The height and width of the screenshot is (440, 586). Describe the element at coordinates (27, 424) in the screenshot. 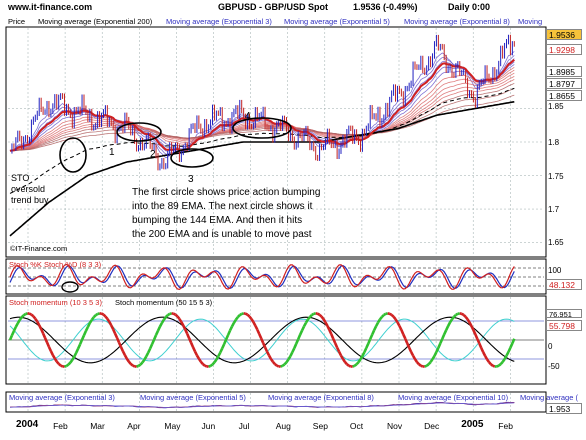

I see `x-tick-label: 2004` at that location.